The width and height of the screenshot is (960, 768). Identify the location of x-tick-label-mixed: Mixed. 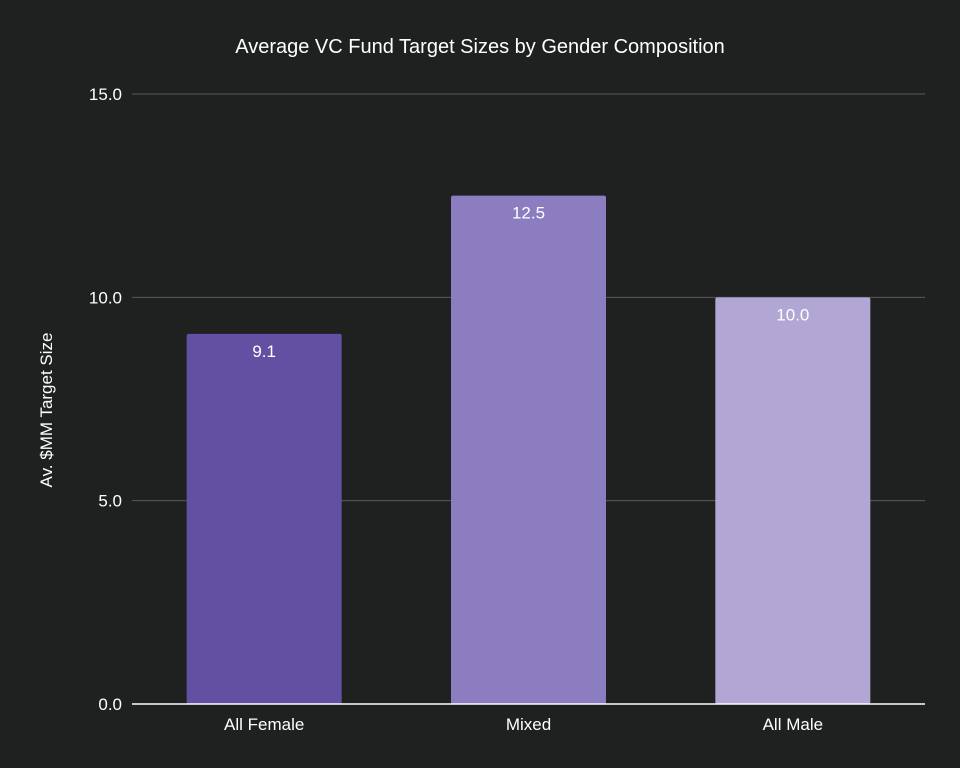
(528, 724).